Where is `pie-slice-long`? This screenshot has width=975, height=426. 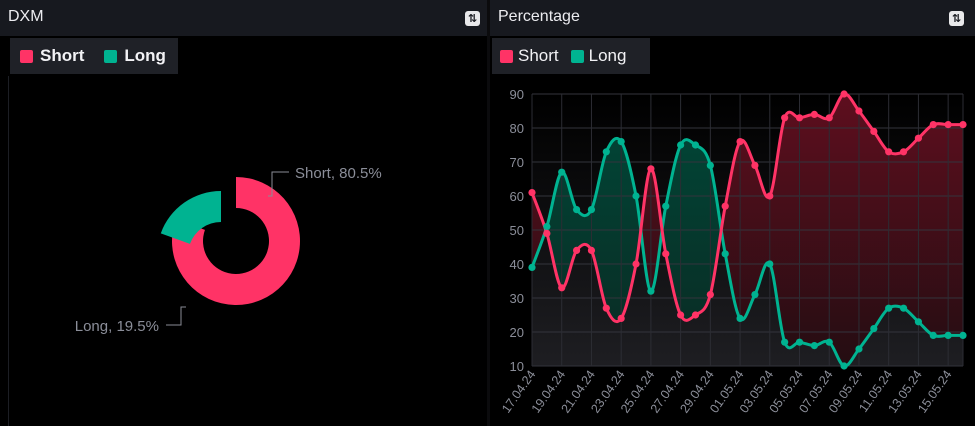
pie-slice-long is located at coordinates (190, 217).